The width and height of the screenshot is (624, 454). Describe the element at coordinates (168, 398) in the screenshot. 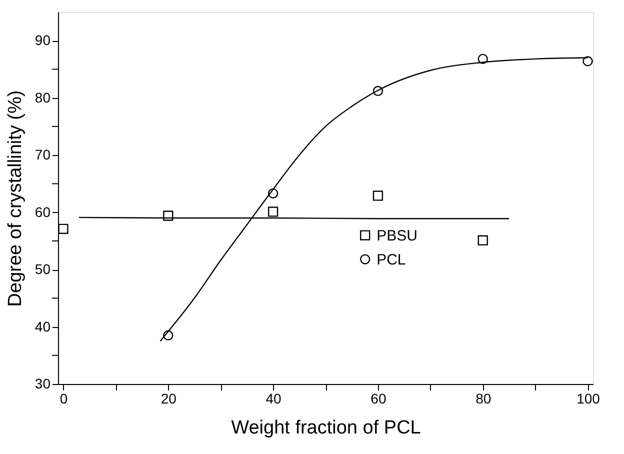

I see `x-tick-label: 20` at that location.